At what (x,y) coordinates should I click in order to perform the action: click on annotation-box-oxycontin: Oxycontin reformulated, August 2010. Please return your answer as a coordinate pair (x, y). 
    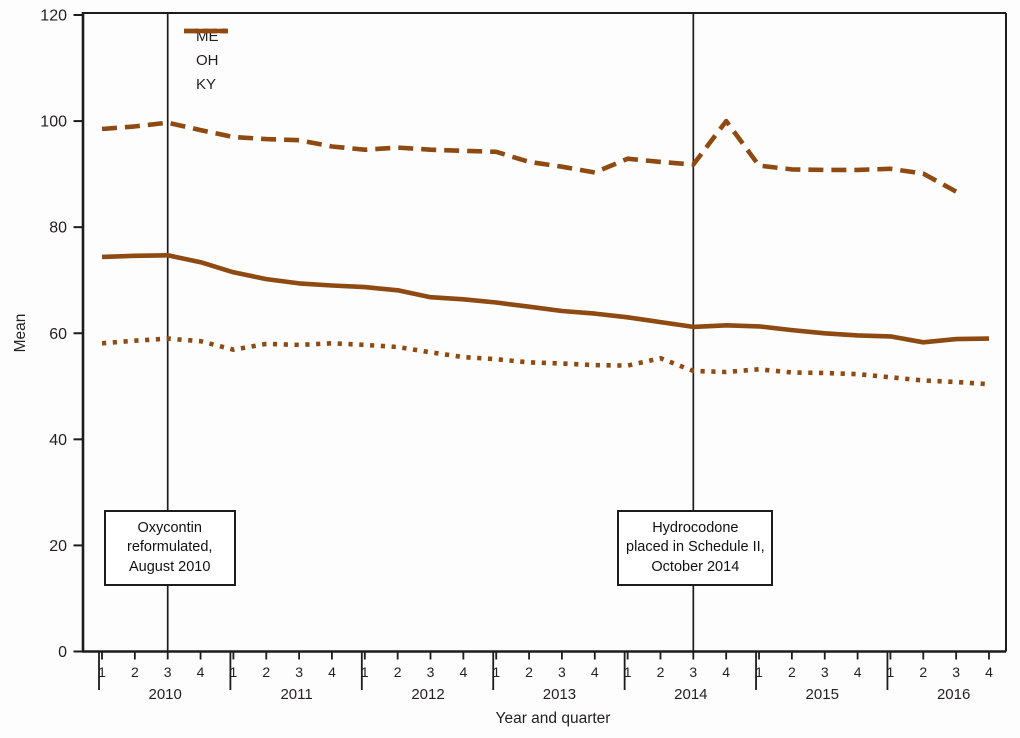
    Looking at the image, I should click on (169, 548).